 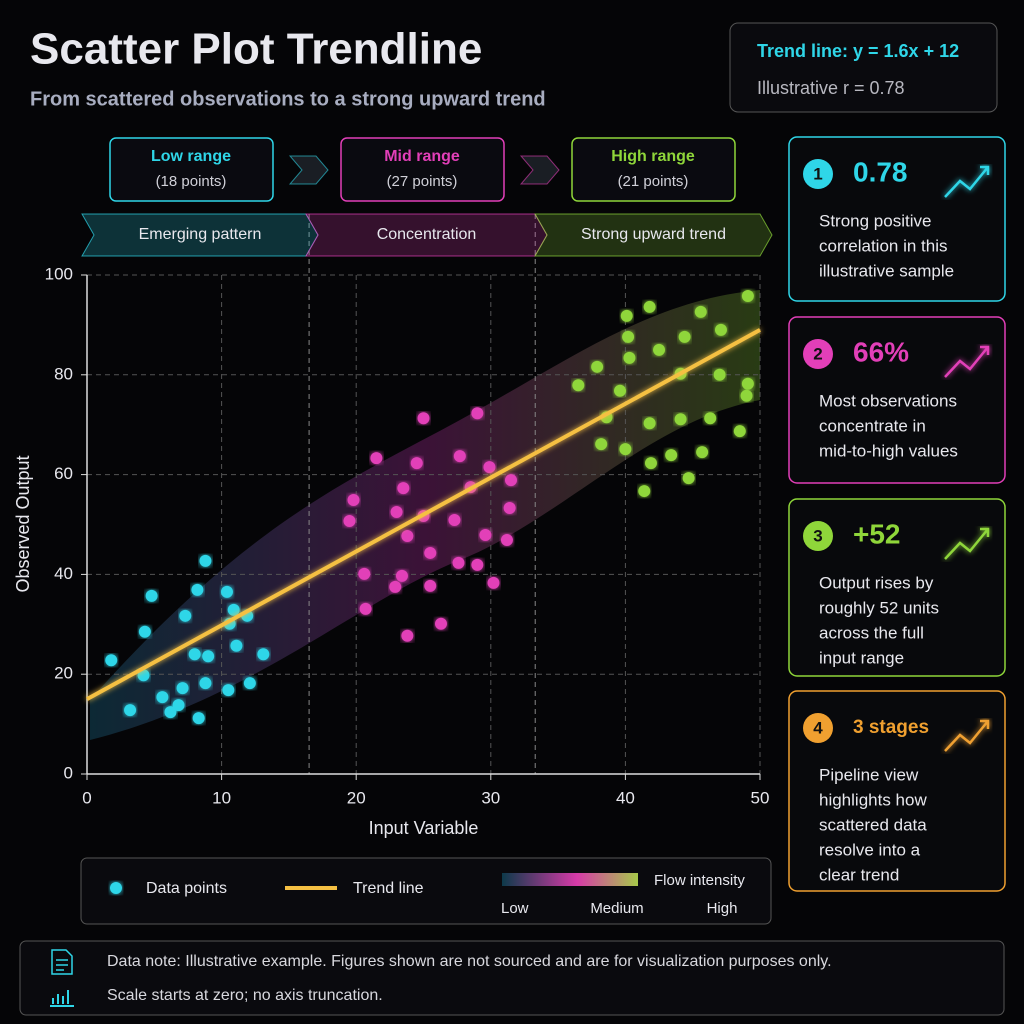 I want to click on stage-label: Mid range, so click(x=422, y=156).